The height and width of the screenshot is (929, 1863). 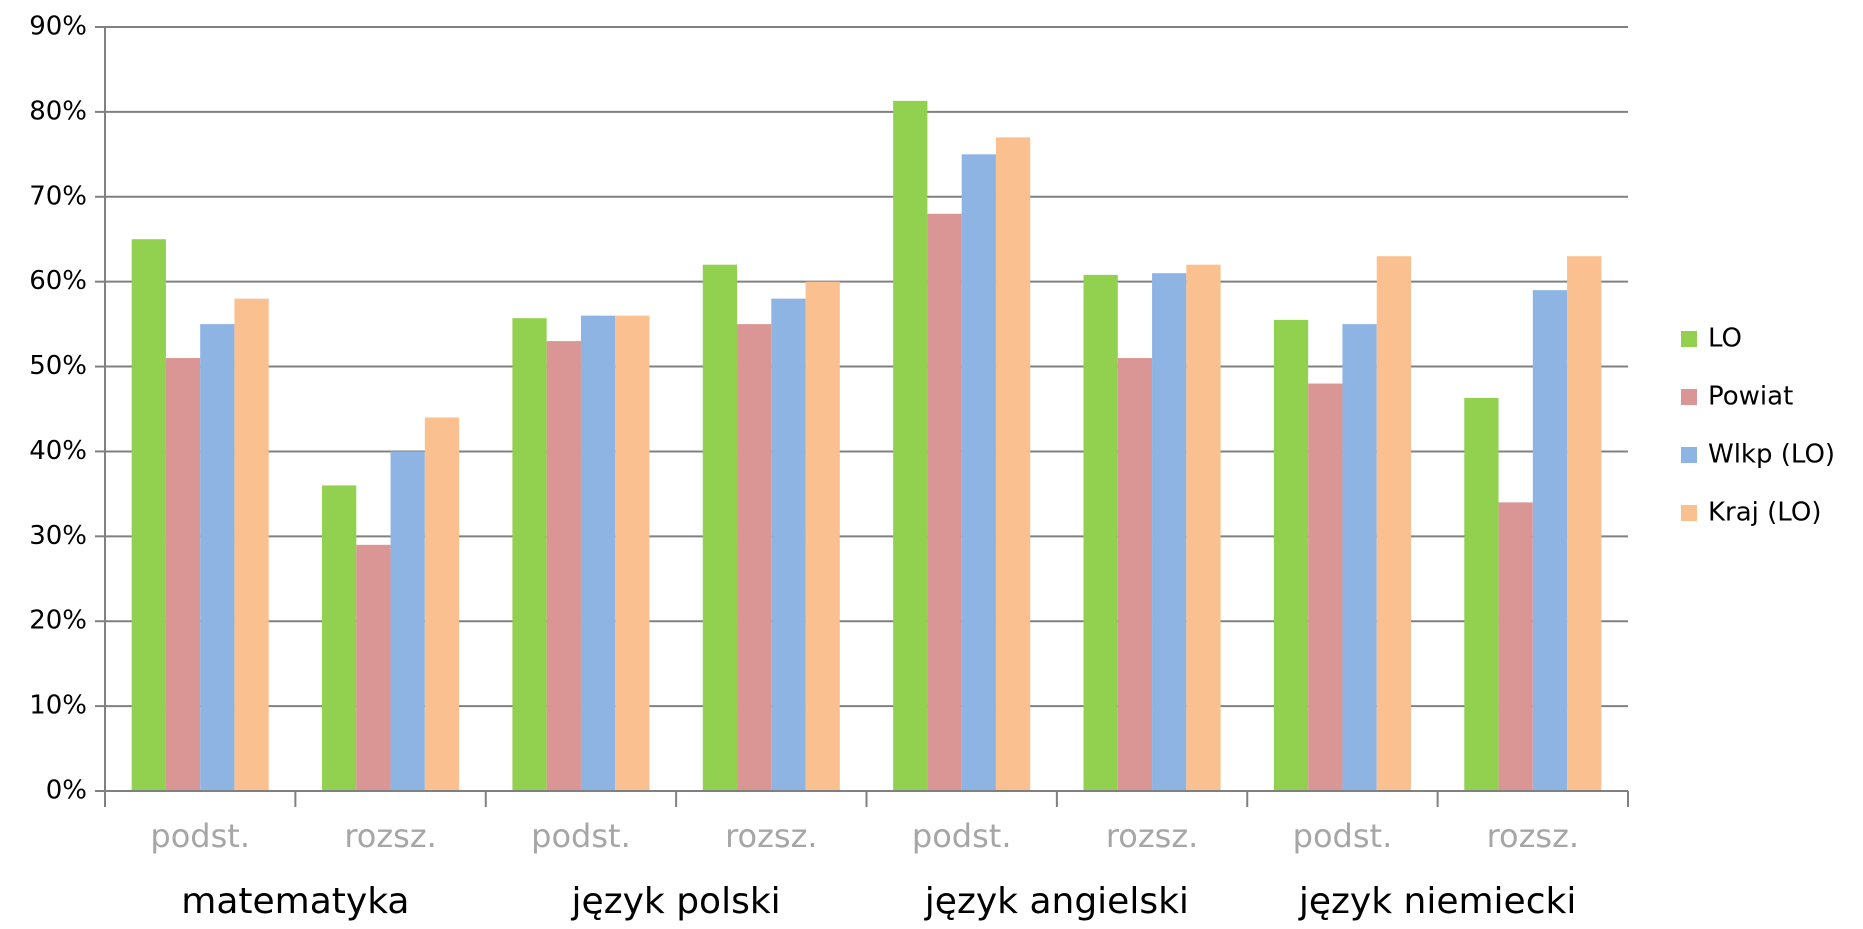 I want to click on y-tick-label: 90%, so click(x=58, y=27).